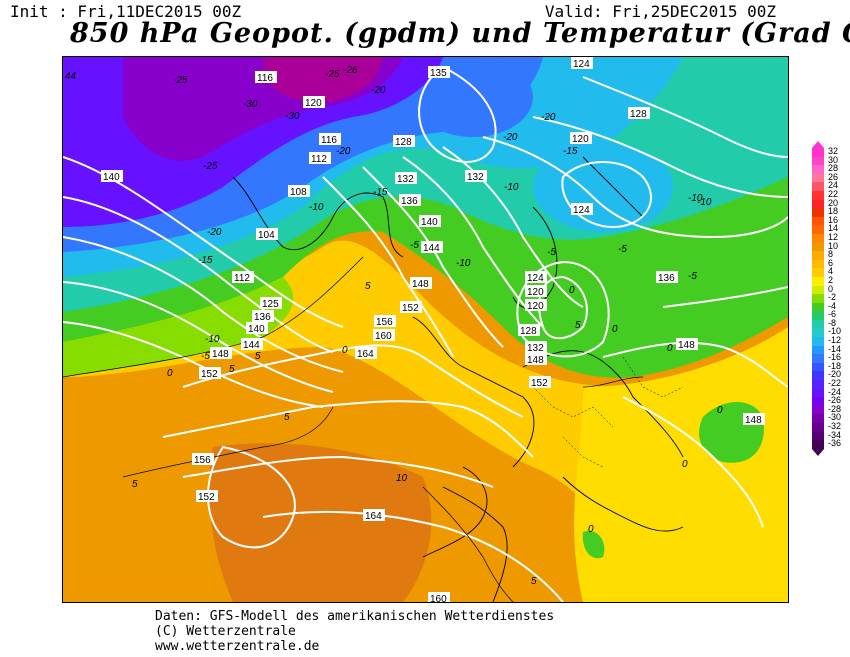 Image resolution: width=850 pixels, height=657 pixels. What do you see at coordinates (831, 426) in the screenshot?
I see `legend-level: -32` at bounding box center [831, 426].